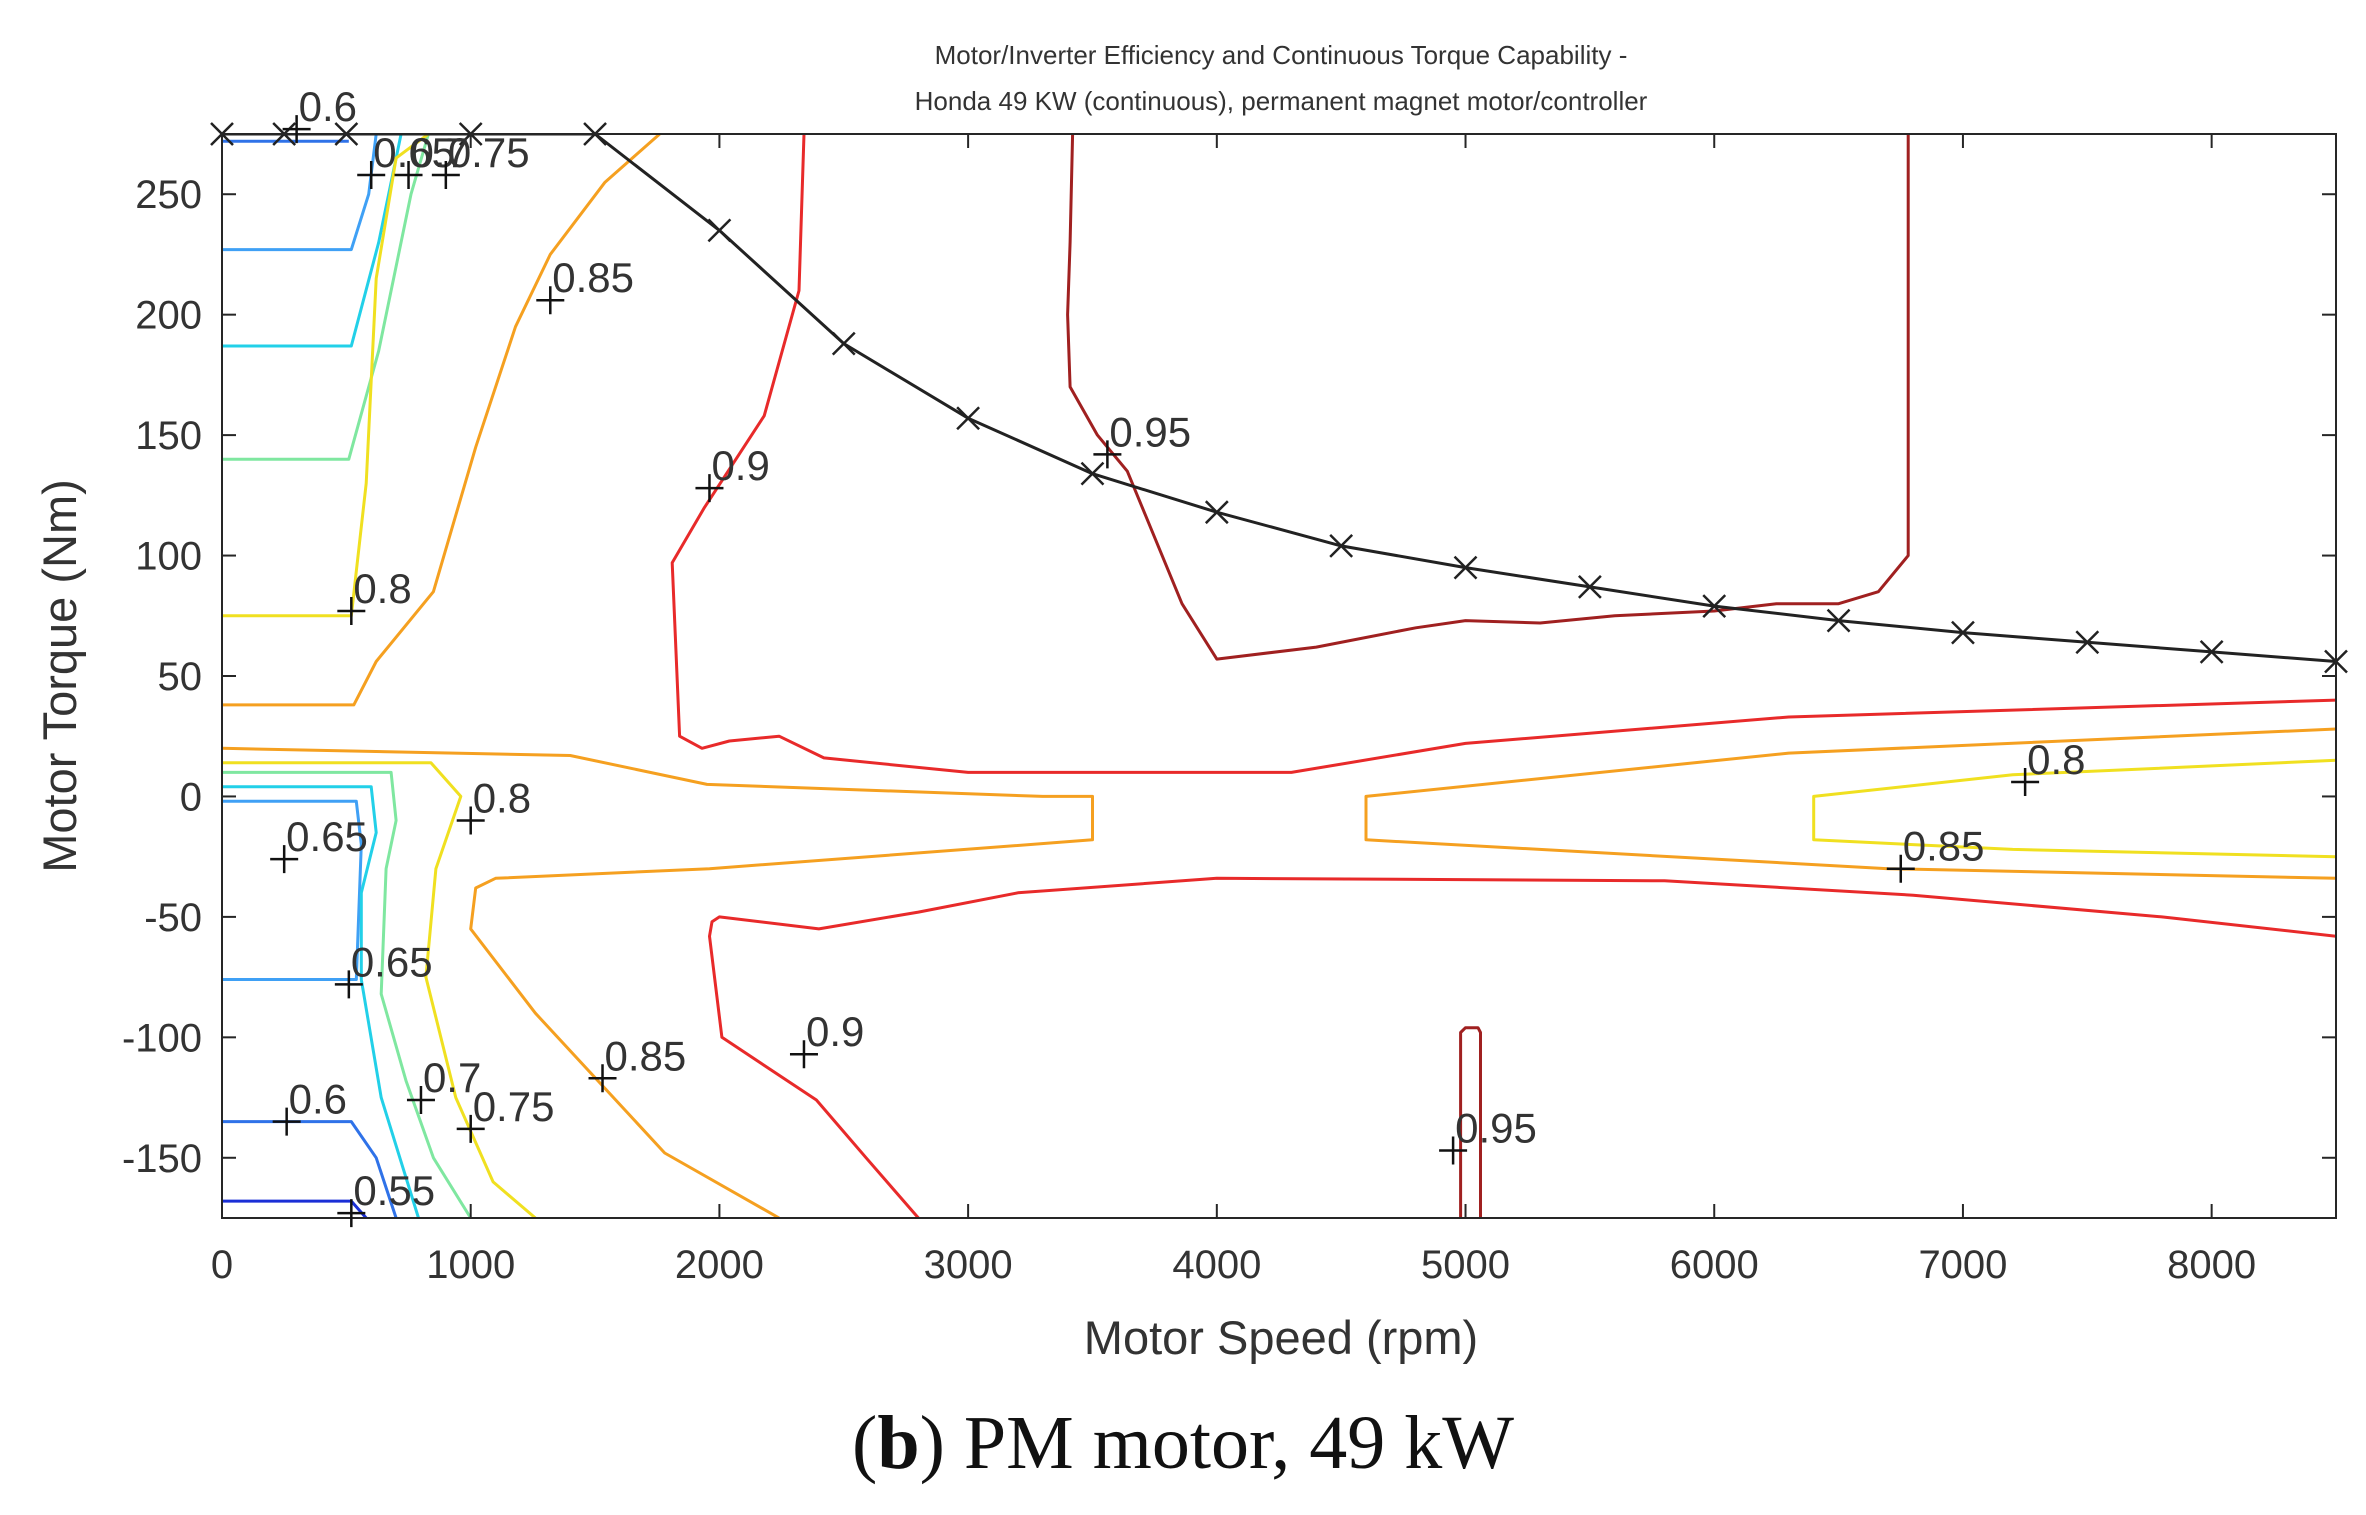 Image resolution: width=2366 pixels, height=1515 pixels. Describe the element at coordinates (168, 195) in the screenshot. I see `y-tick-label: 250` at that location.